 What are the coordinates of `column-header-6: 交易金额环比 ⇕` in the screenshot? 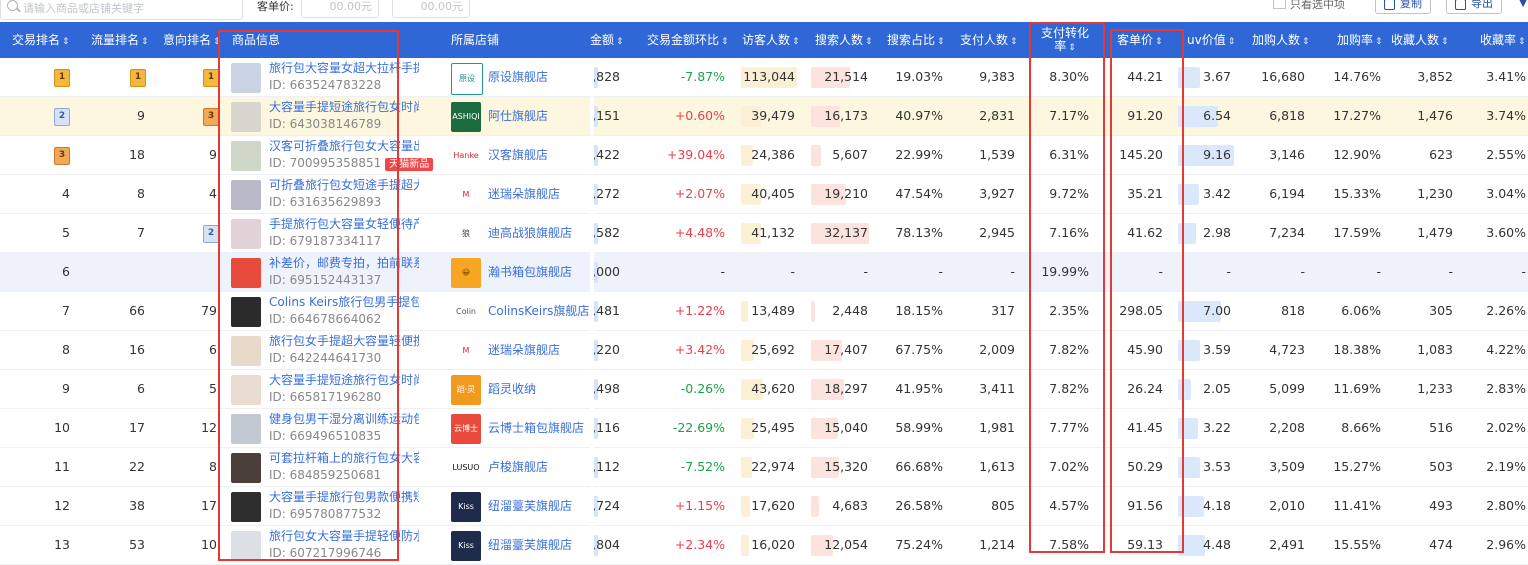 It's located at (694, 40).